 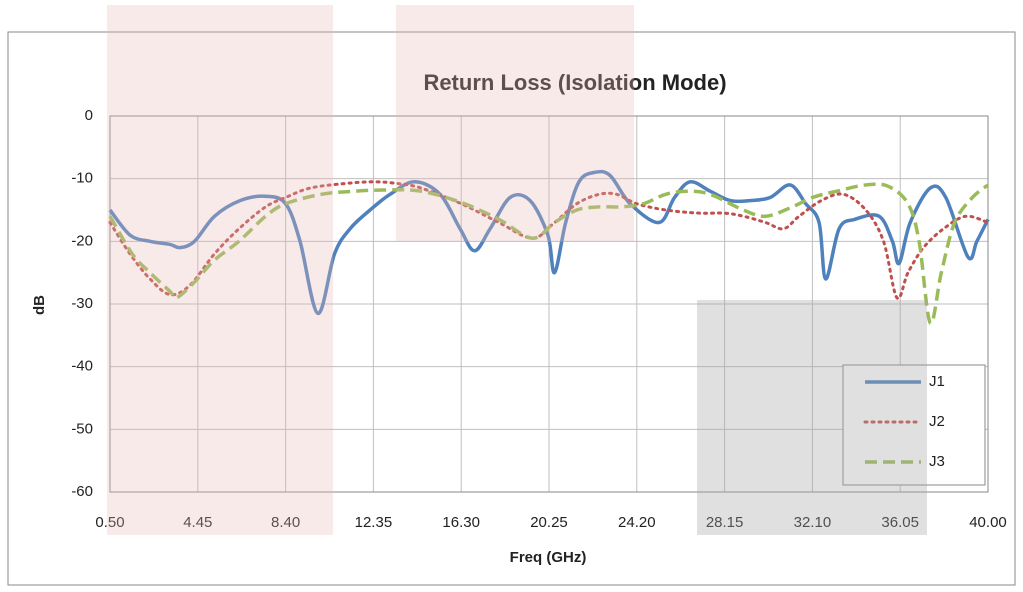 What do you see at coordinates (82, 303) in the screenshot?
I see `y-tick-label: -30` at bounding box center [82, 303].